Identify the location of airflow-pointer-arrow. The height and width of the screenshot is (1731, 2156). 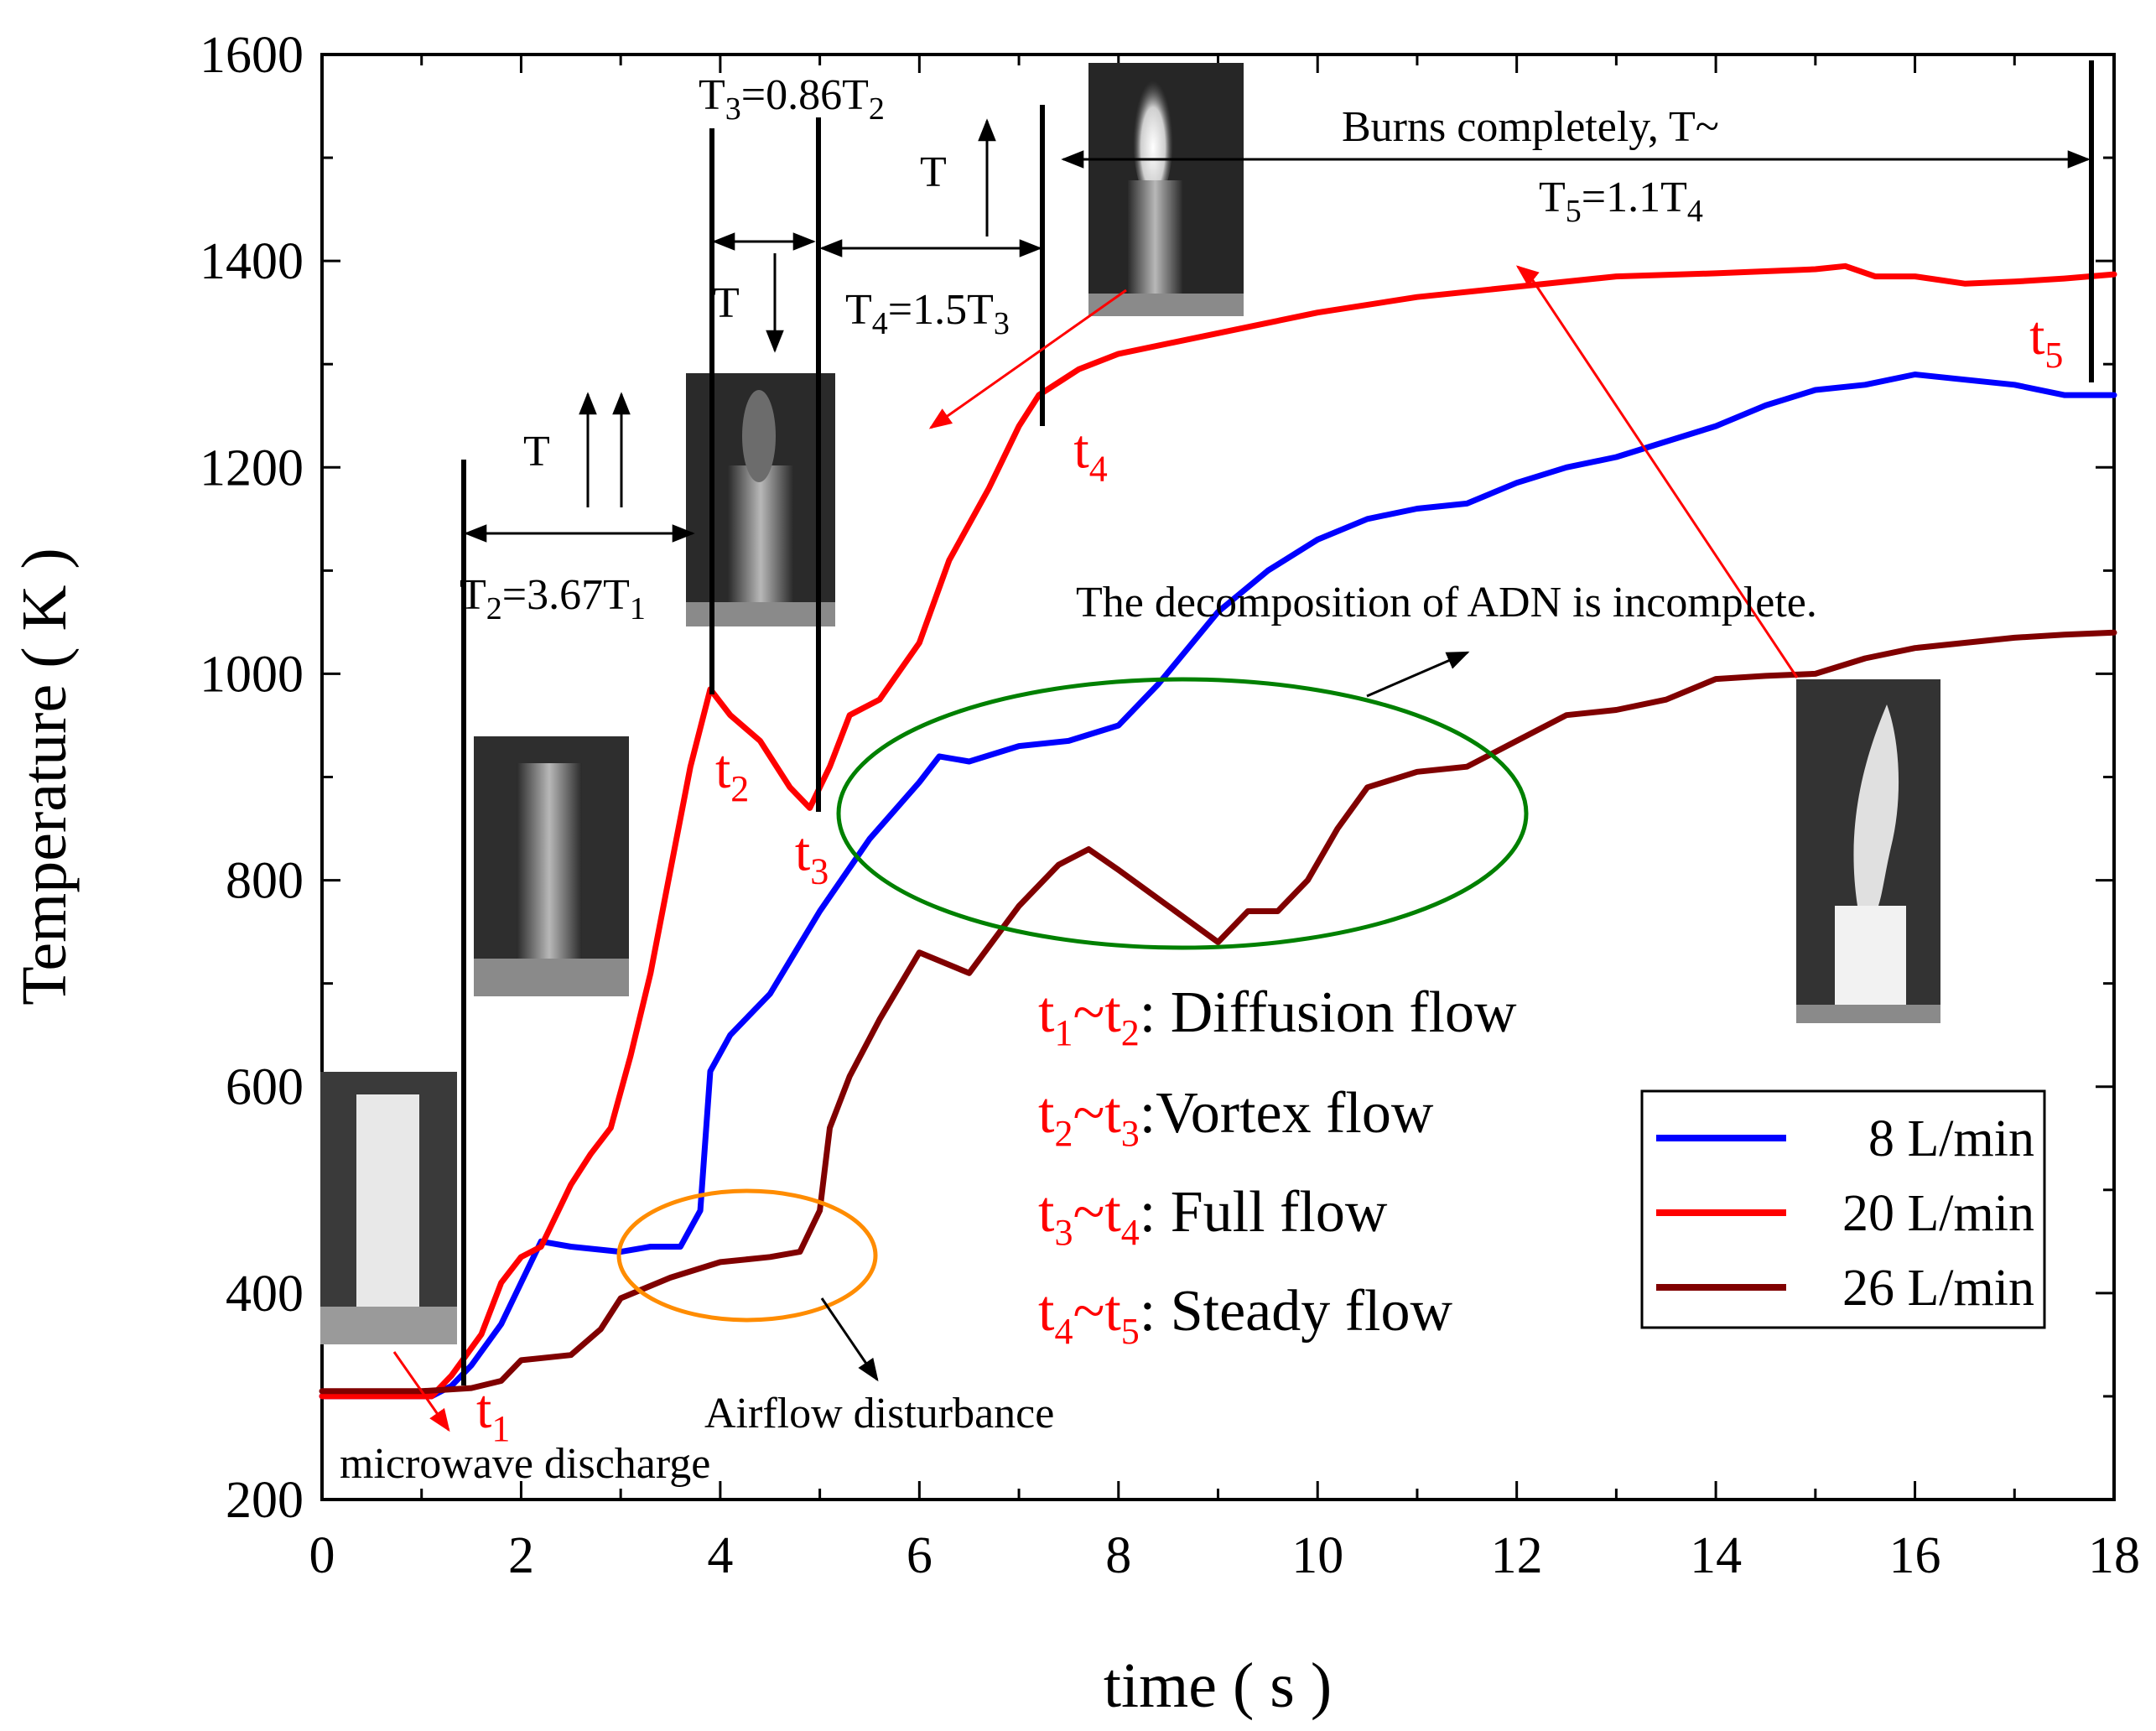
(850, 1339).